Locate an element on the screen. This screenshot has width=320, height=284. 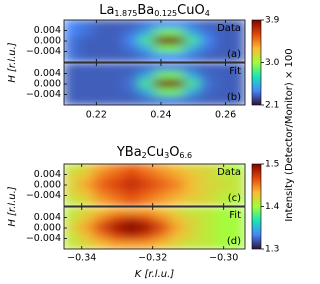
x-tick-label: −0.30 is located at coordinates (223, 258).